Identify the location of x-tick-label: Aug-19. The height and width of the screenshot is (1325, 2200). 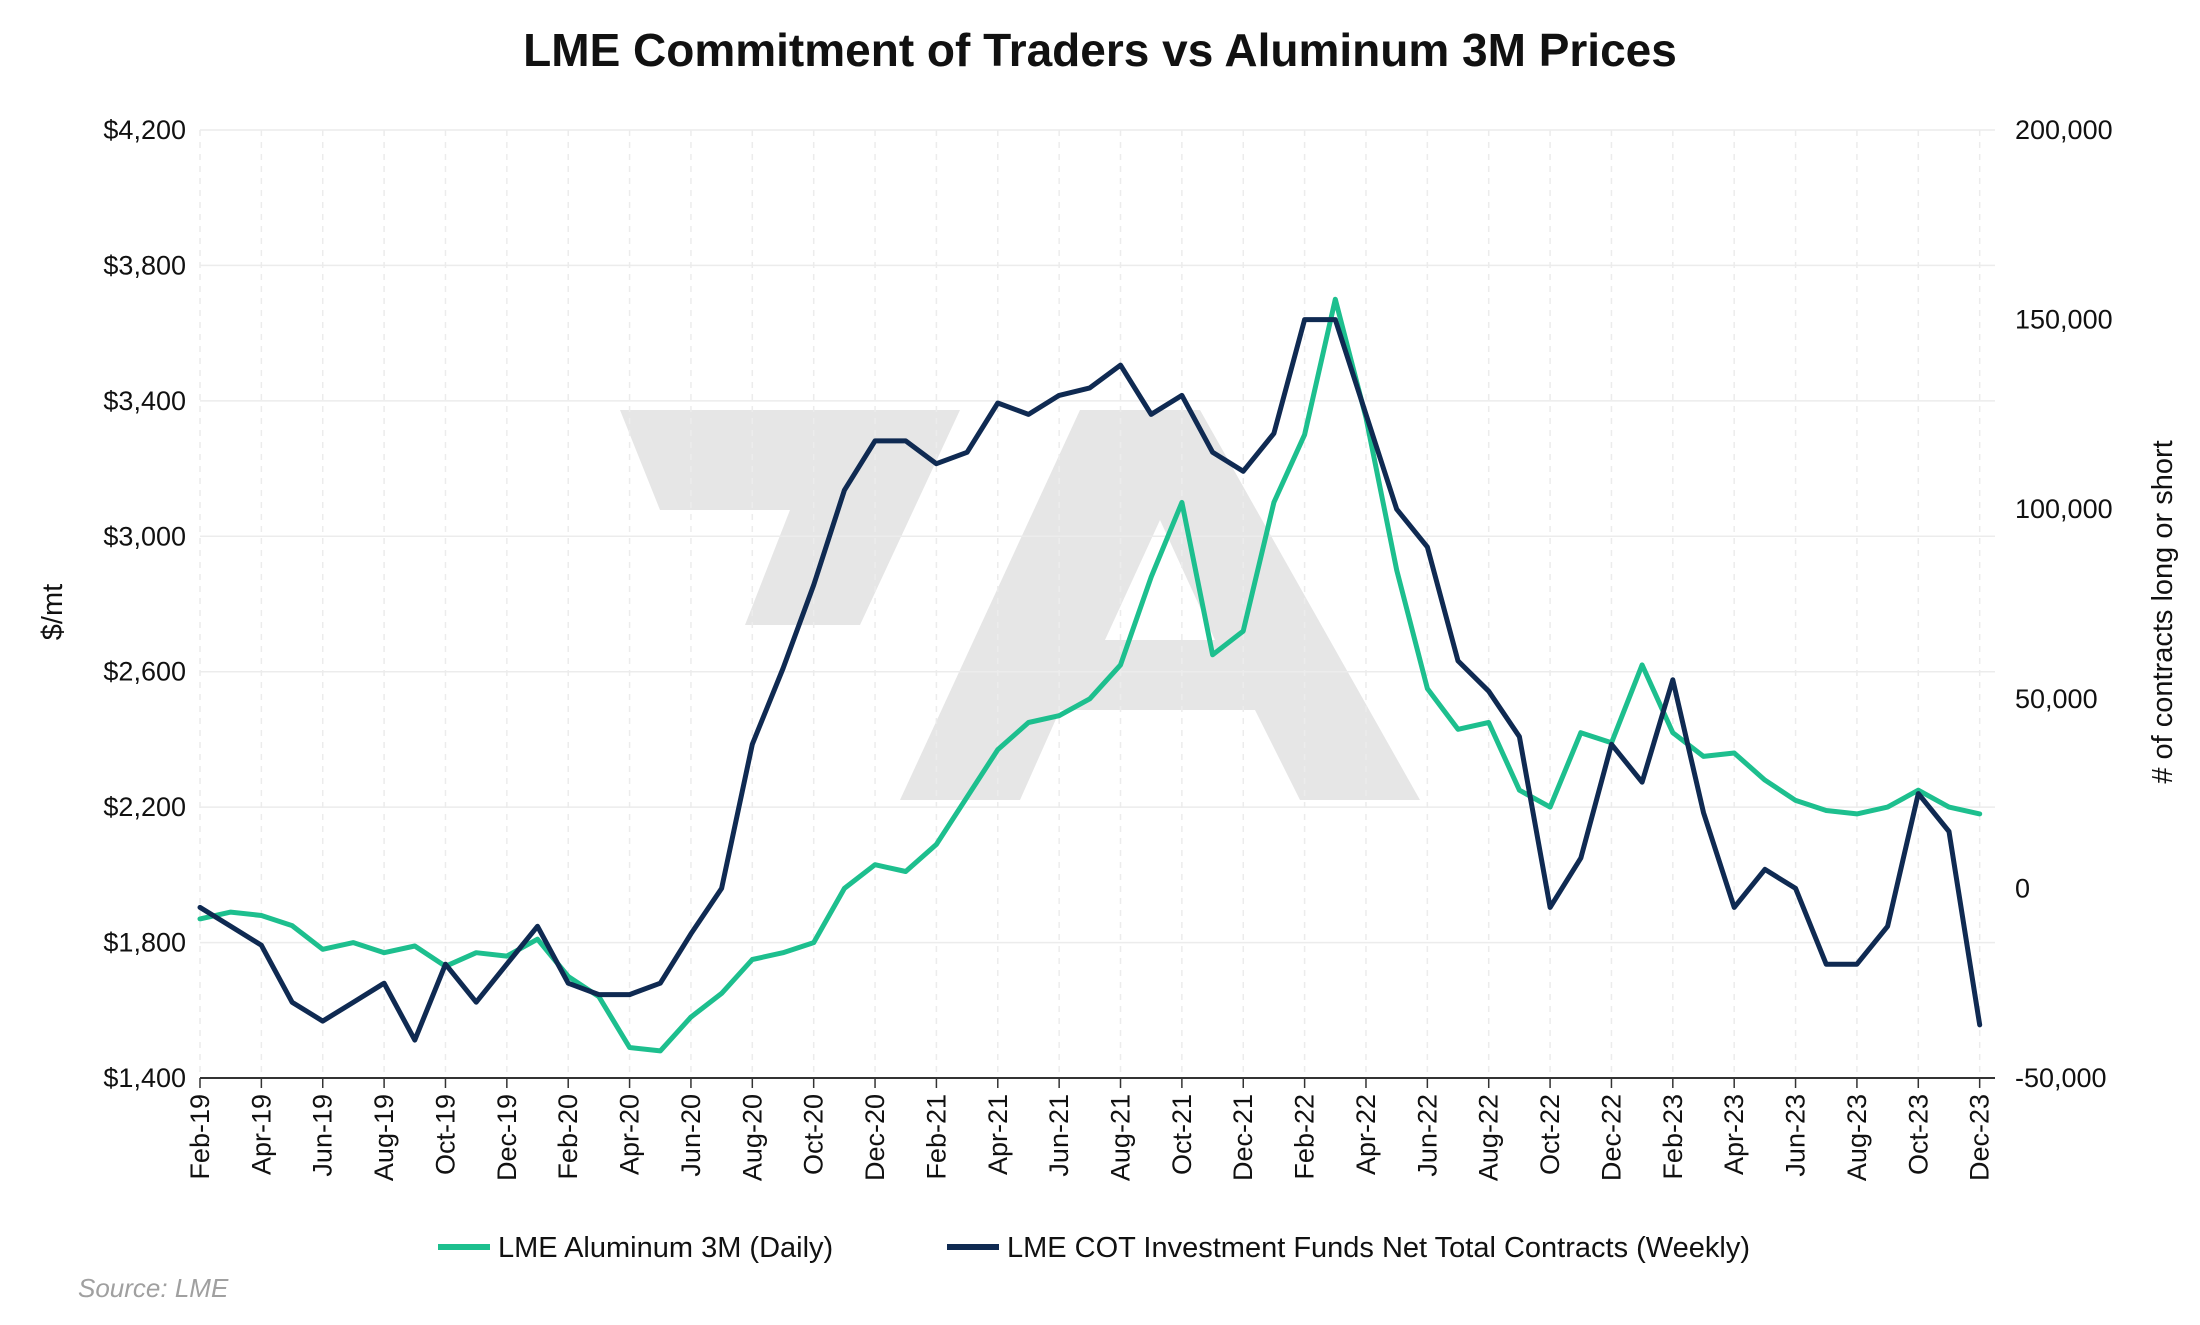
(384, 1137).